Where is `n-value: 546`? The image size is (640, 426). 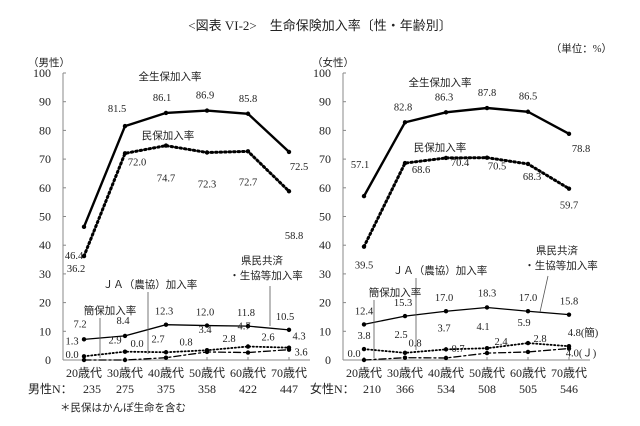 n-value: 546 is located at coordinates (569, 389).